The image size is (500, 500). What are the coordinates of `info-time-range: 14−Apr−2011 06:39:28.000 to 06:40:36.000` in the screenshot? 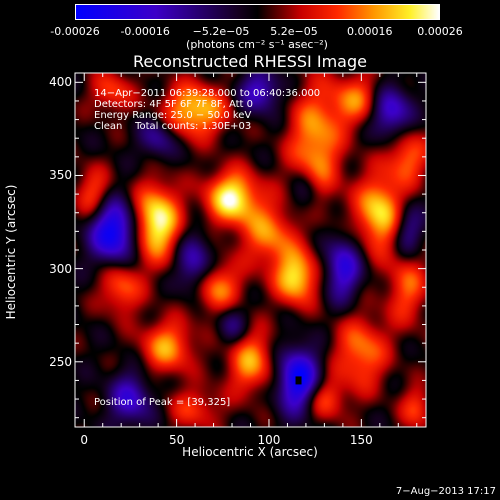 It's located at (207, 93).